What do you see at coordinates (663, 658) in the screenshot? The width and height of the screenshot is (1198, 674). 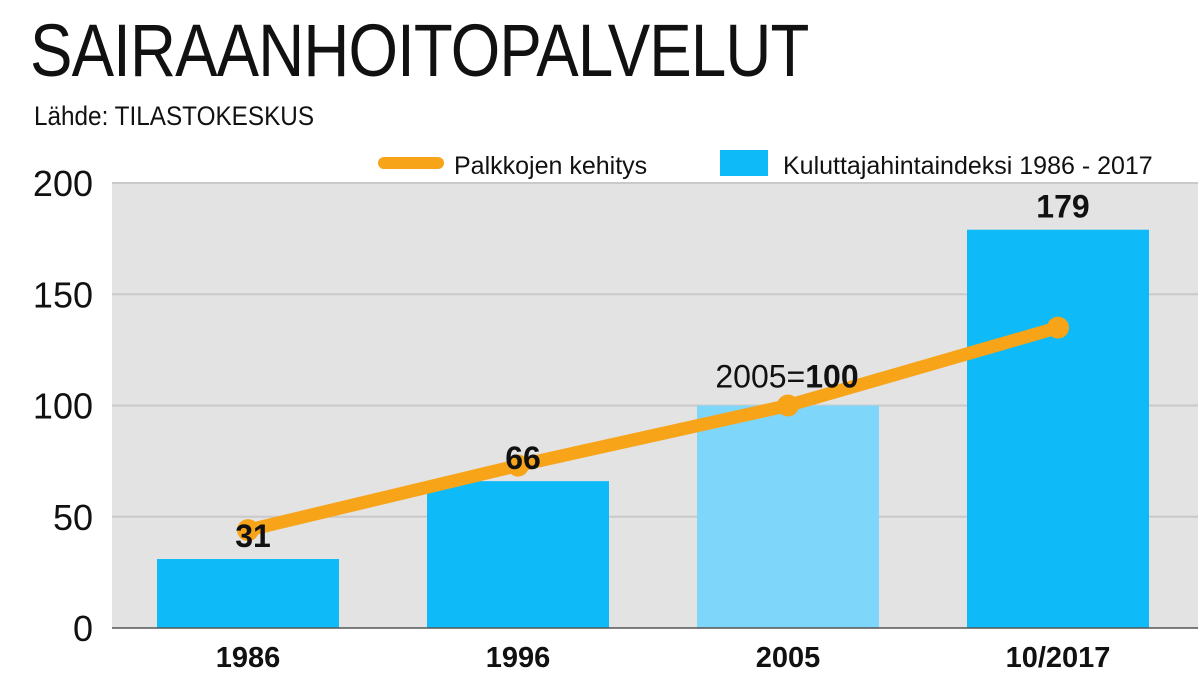 I see `x-axis-ticks: 1986 1996 2005 10/2017` at bounding box center [663, 658].